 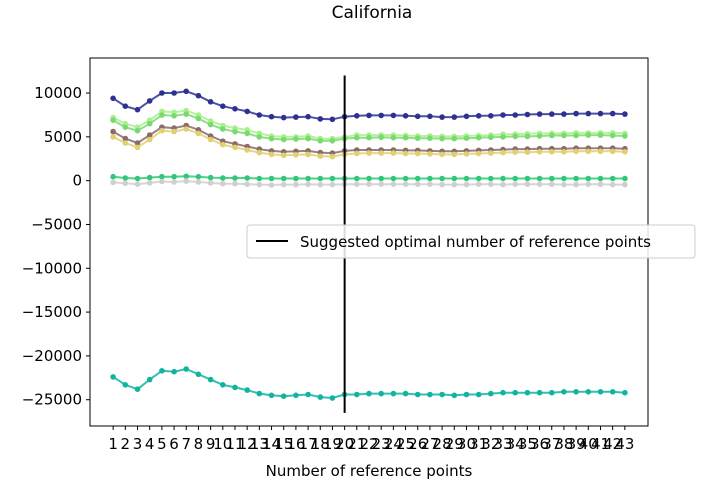 What do you see at coordinates (138, 444) in the screenshot?
I see `x-tick-label: 3` at bounding box center [138, 444].